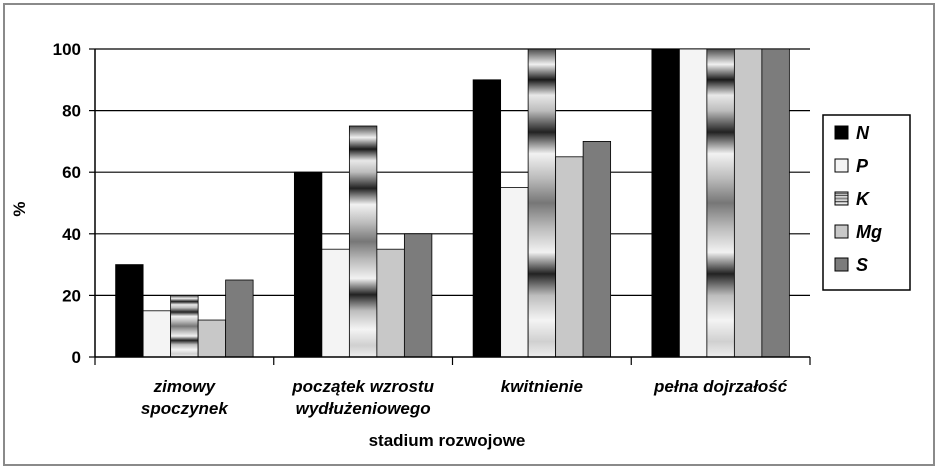  What do you see at coordinates (542, 386) in the screenshot?
I see `x-category-label: kwitnienie` at bounding box center [542, 386].